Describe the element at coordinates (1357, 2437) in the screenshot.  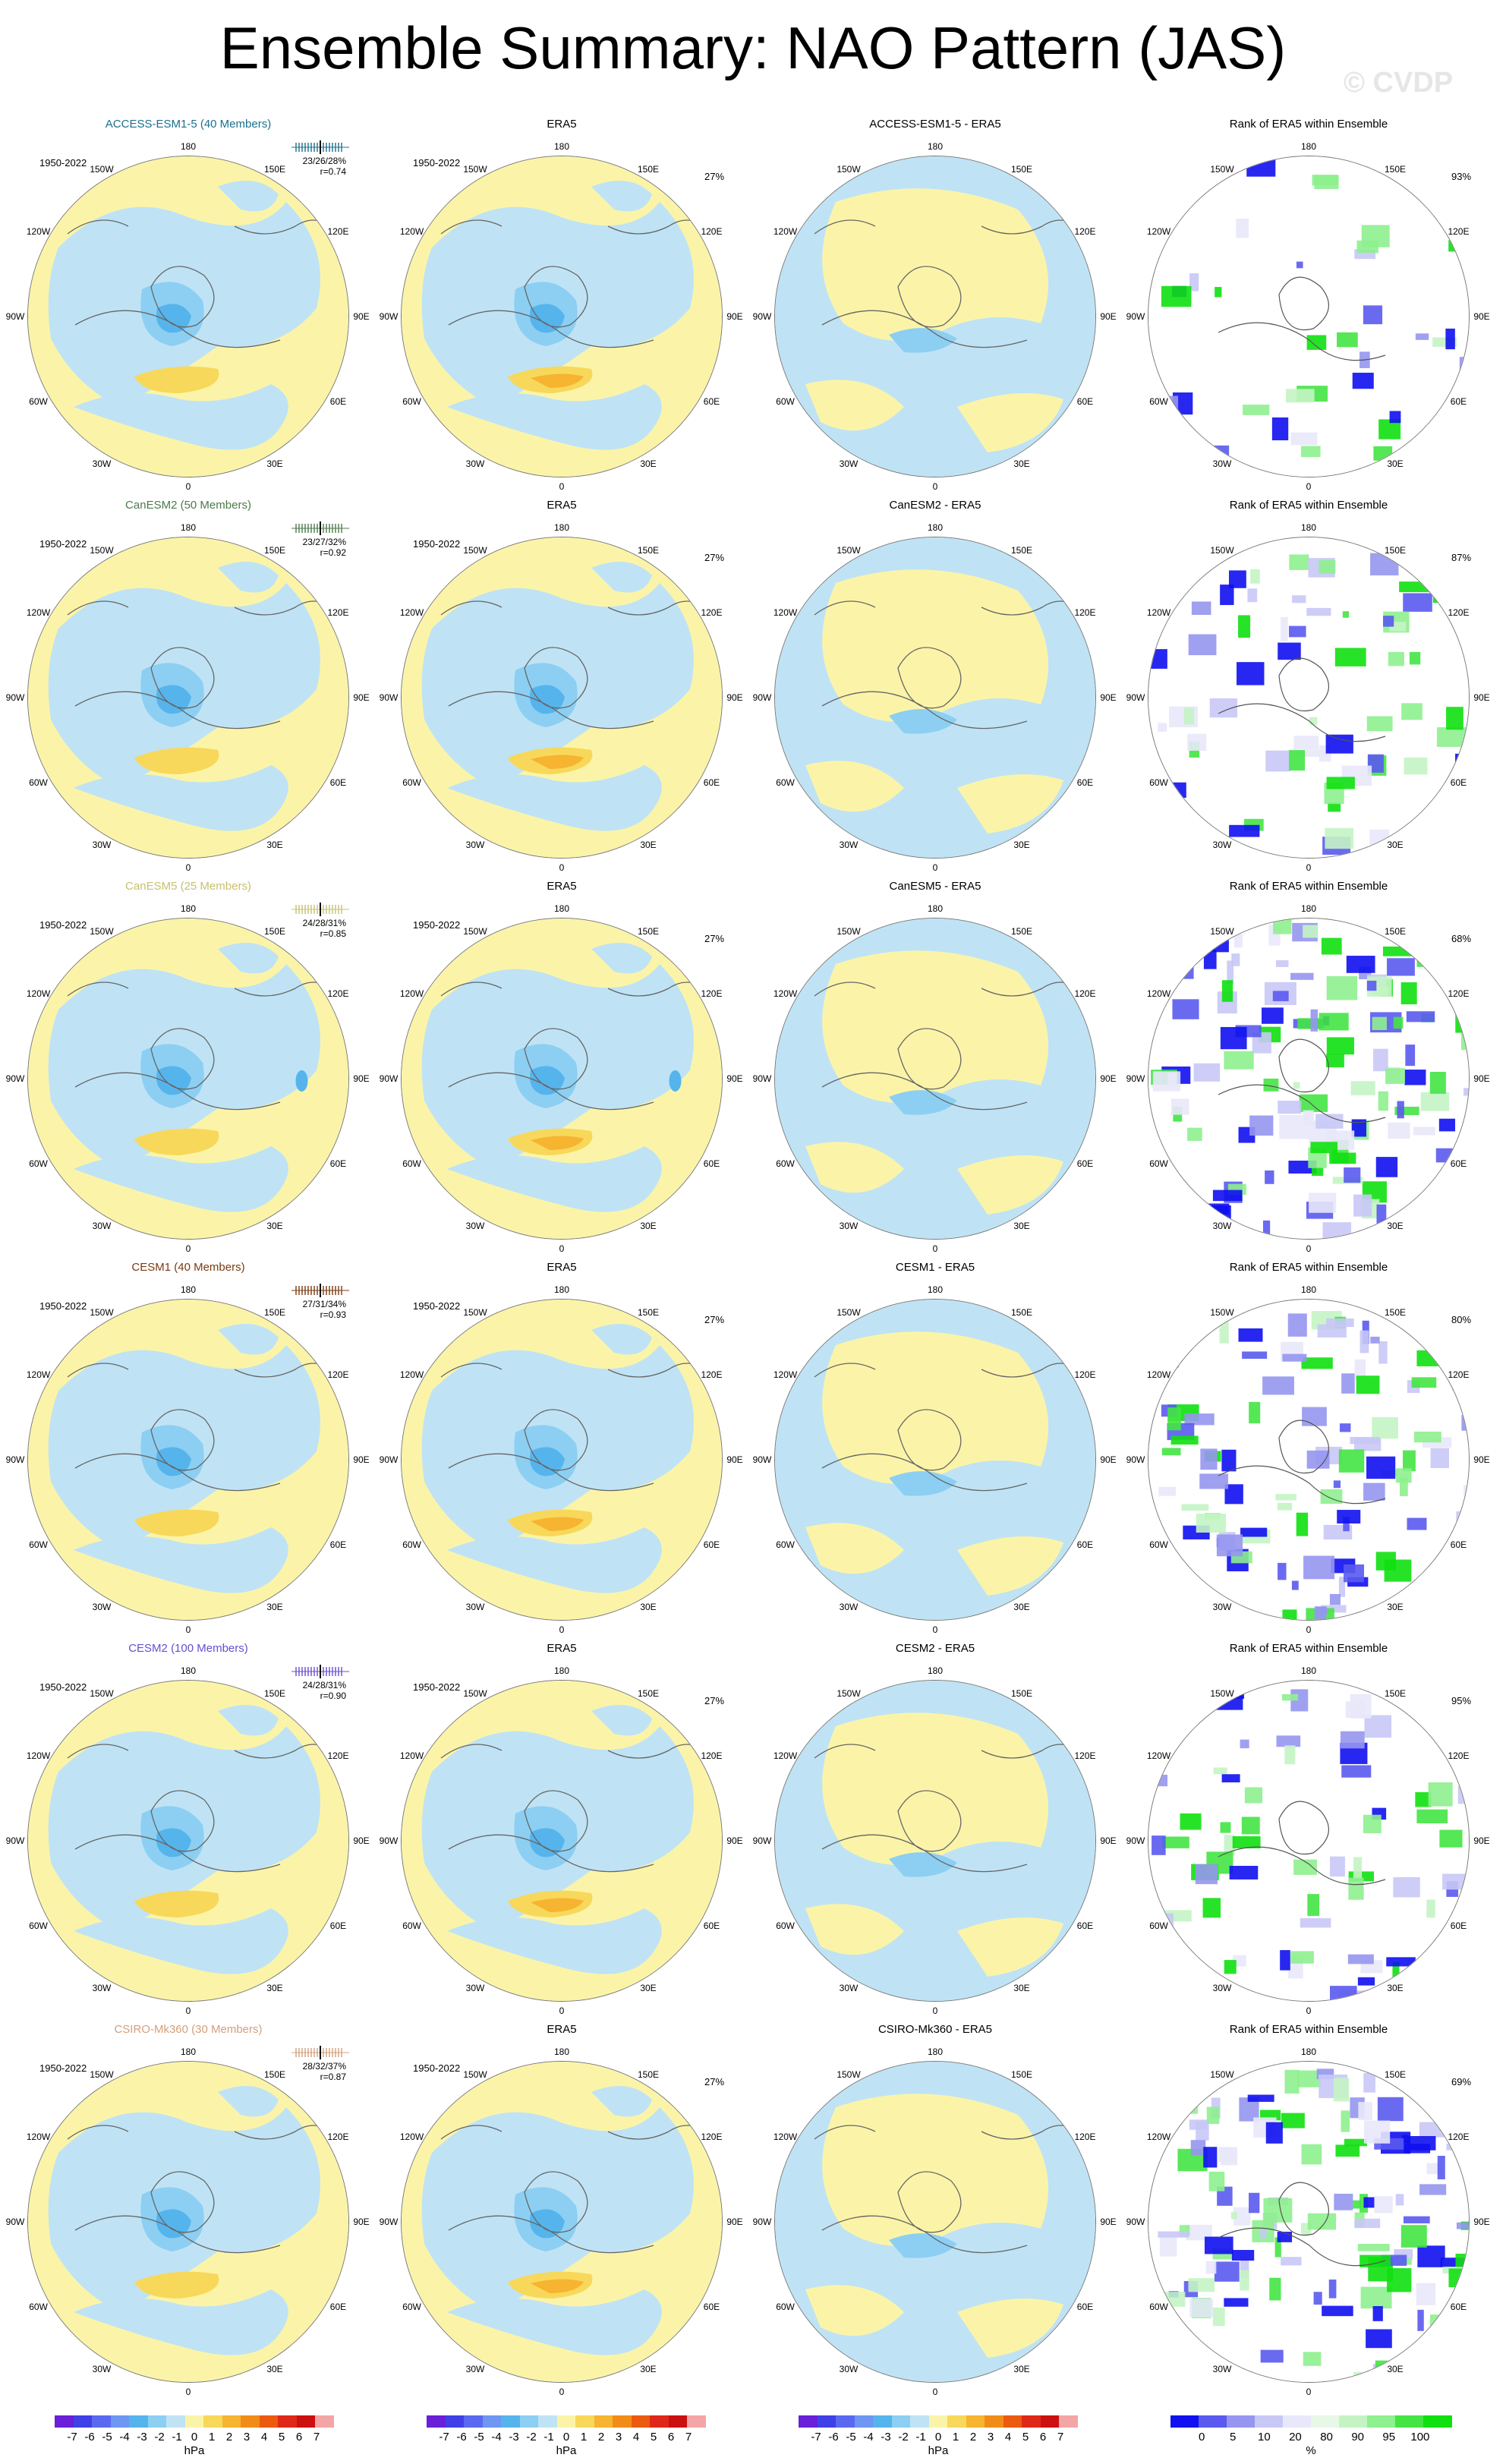
I see `colorbar-tick-label: 90` at that location.